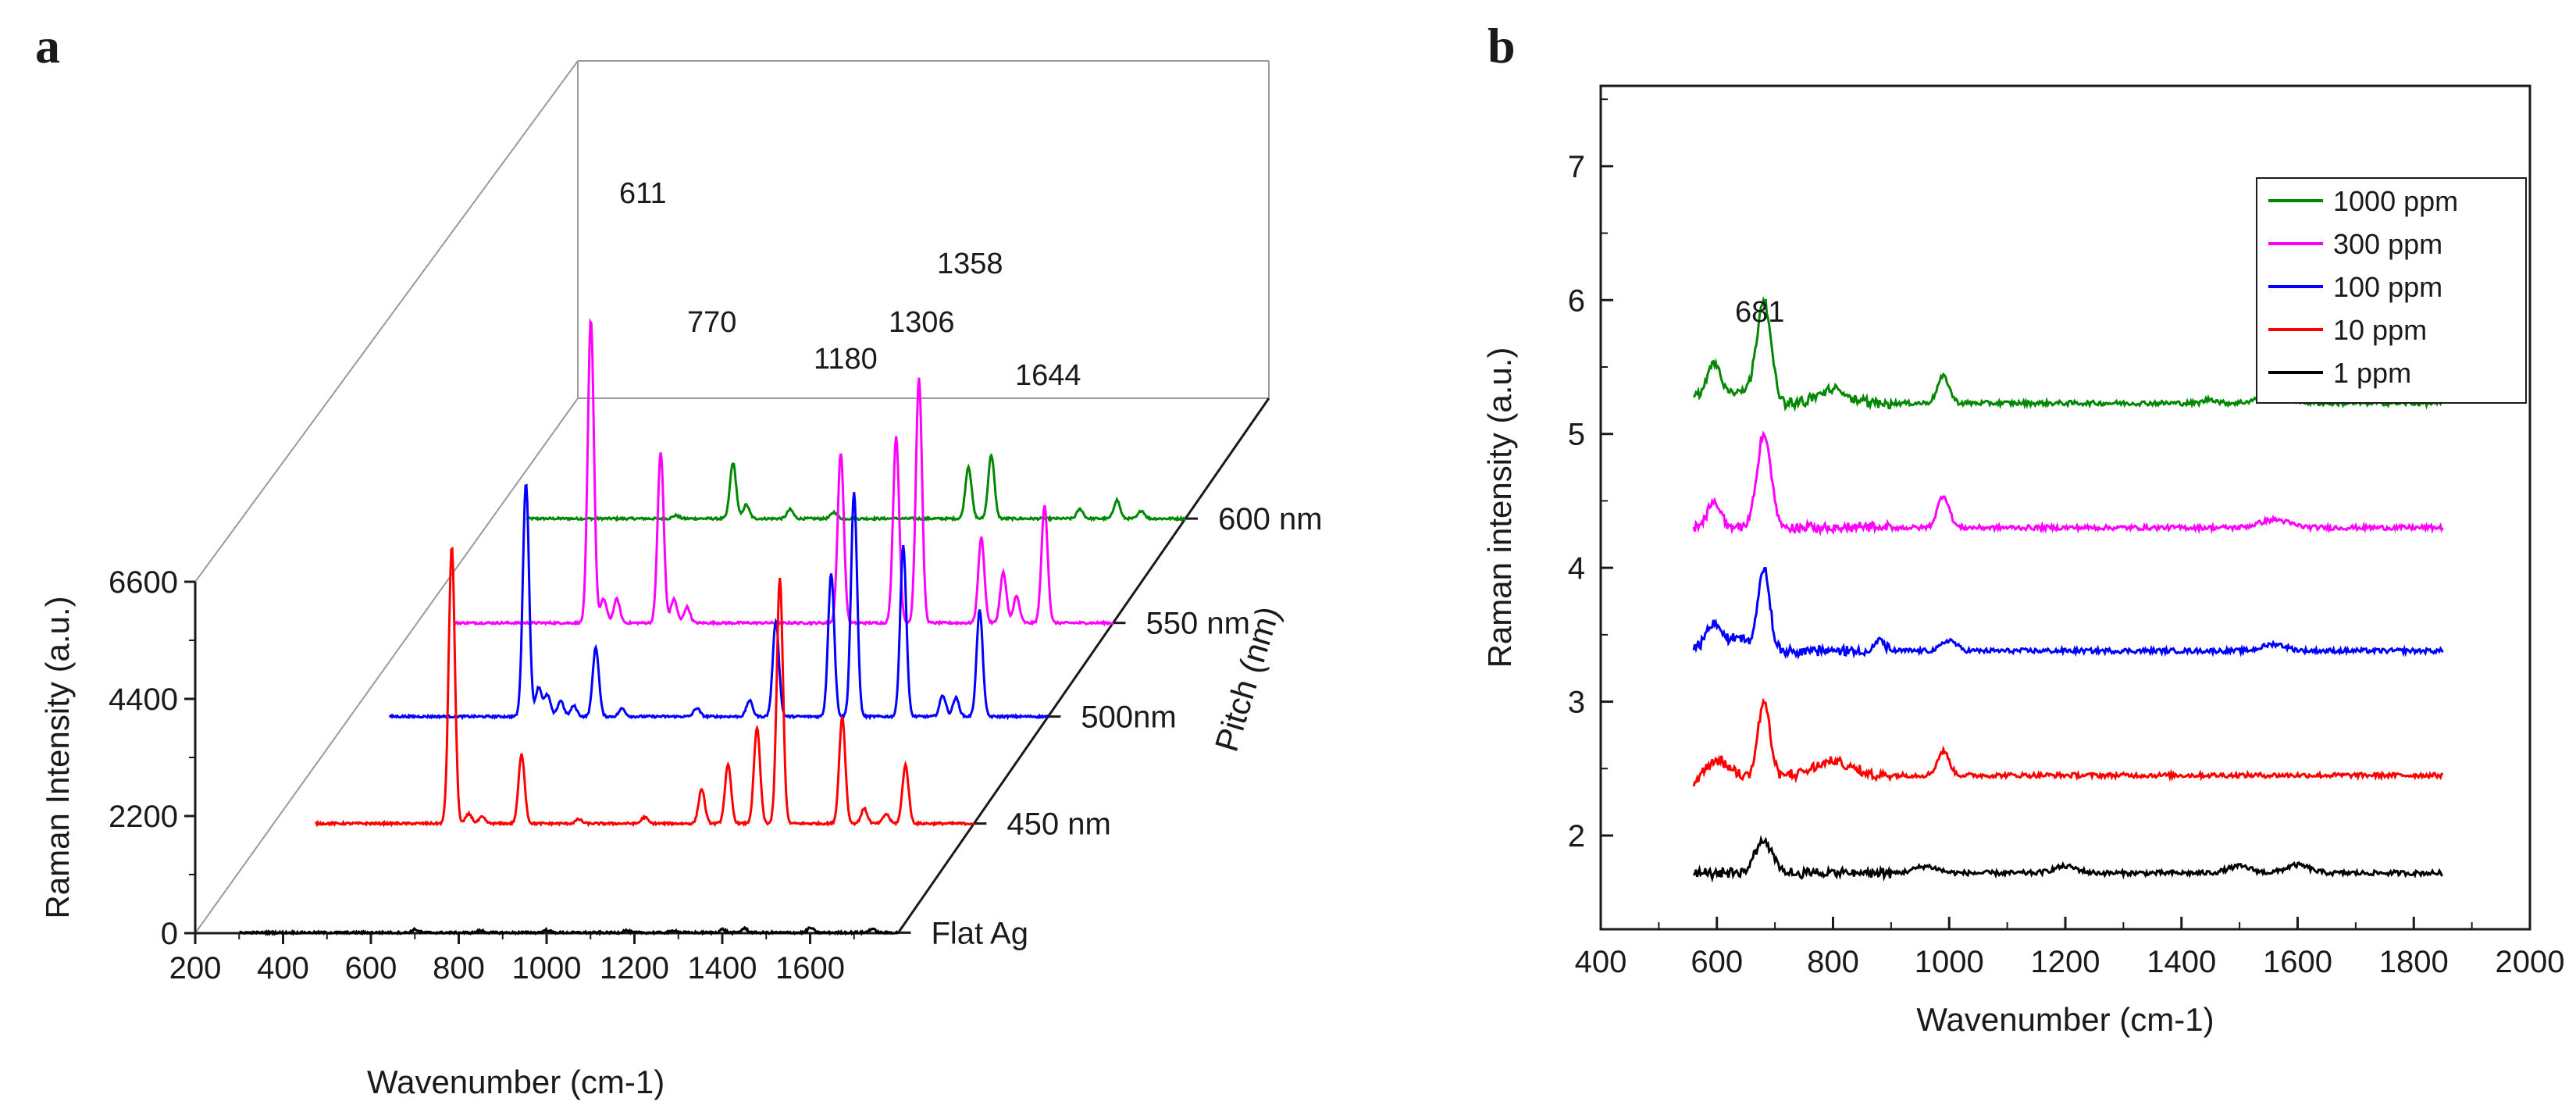  What do you see at coordinates (47, 45) in the screenshot?
I see `panel-a-label: a` at bounding box center [47, 45].